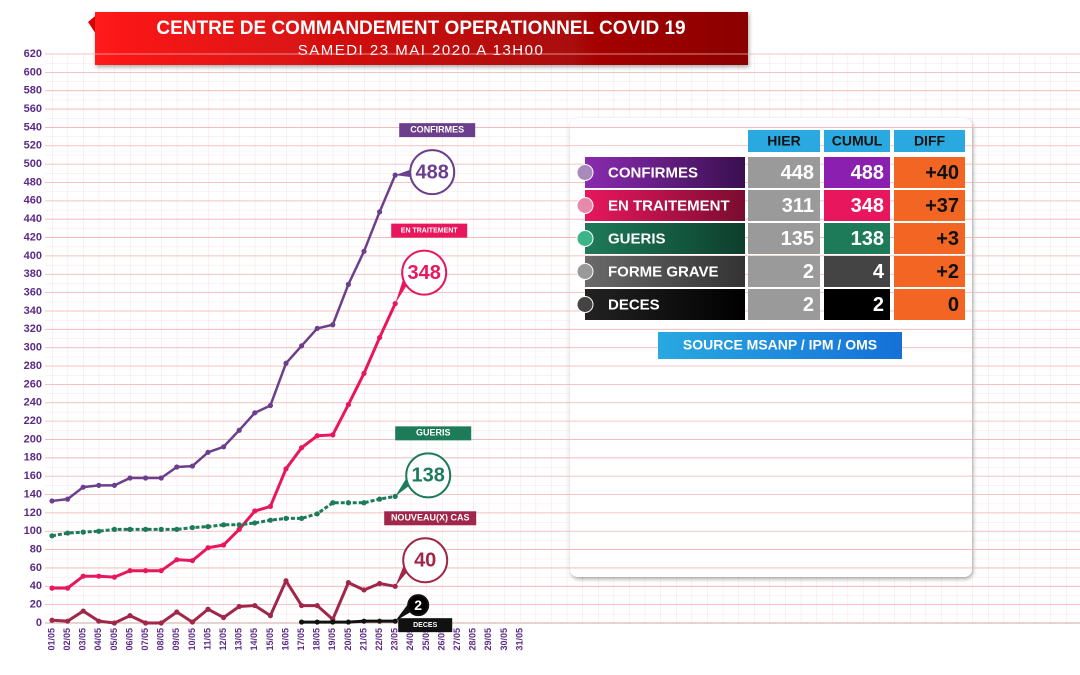 Image resolution: width=1080 pixels, height=675 pixels. Describe the element at coordinates (33, 348) in the screenshot. I see `y-tick-label: 300` at that location.